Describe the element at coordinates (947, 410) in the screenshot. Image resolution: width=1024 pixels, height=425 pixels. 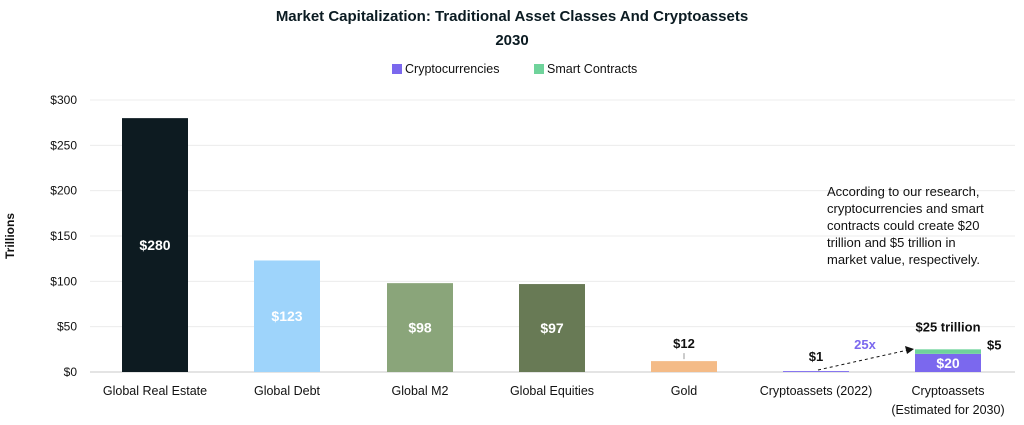
I see `x-category-label-line2: (Estimated for 2030)` at that location.